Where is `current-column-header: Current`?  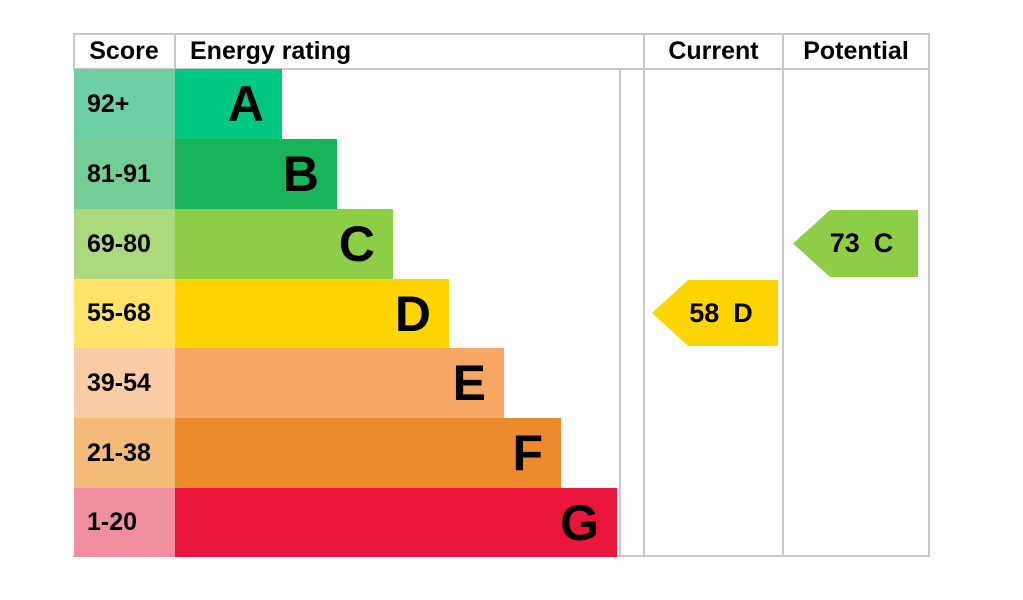 current-column-header: Current is located at coordinates (713, 51).